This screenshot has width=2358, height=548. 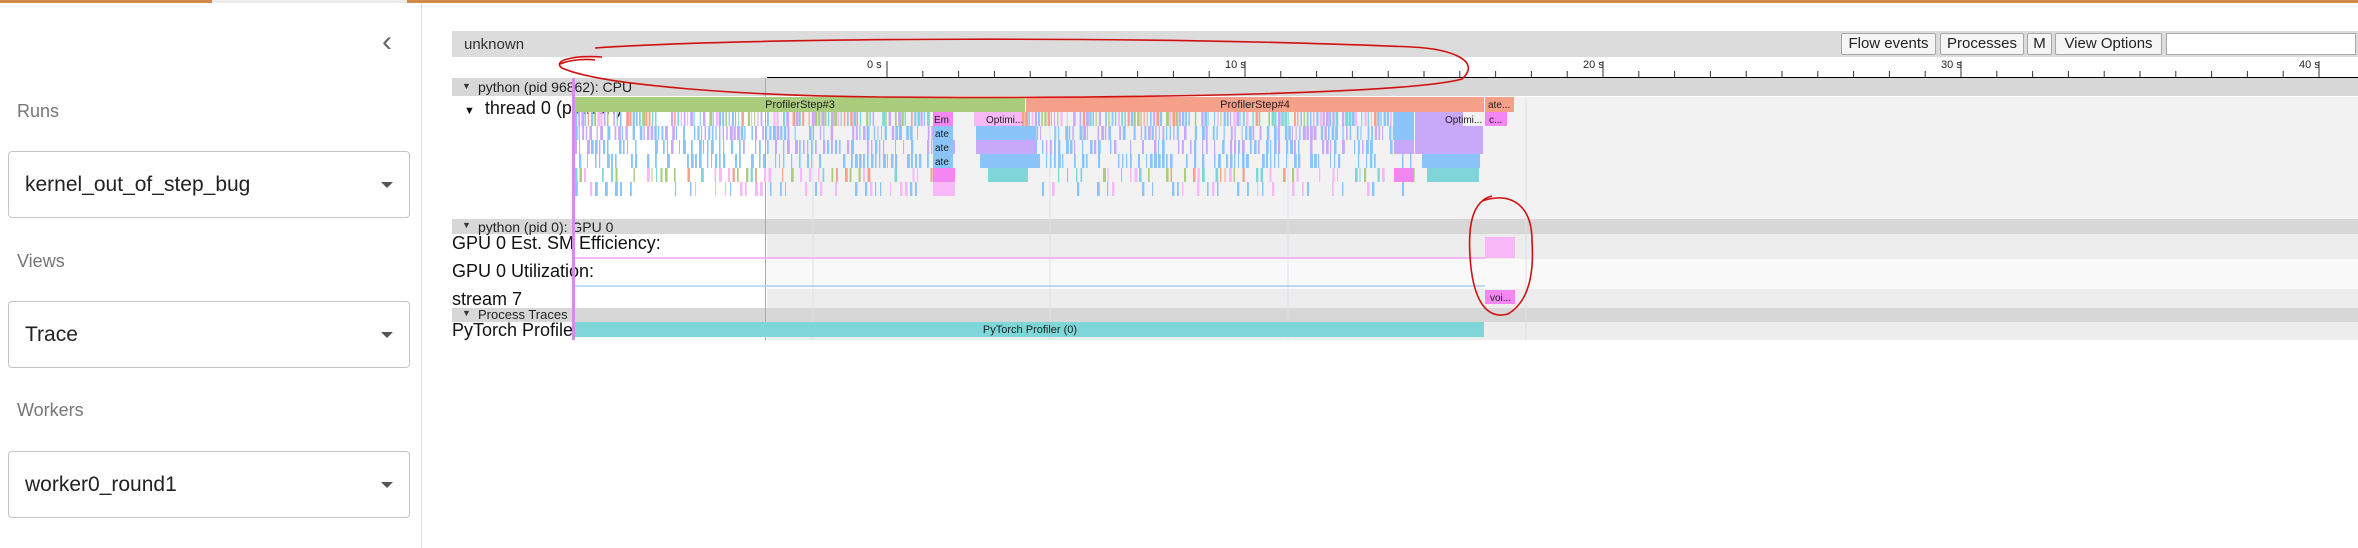 I want to click on m-button: M, so click(x=2039, y=44).